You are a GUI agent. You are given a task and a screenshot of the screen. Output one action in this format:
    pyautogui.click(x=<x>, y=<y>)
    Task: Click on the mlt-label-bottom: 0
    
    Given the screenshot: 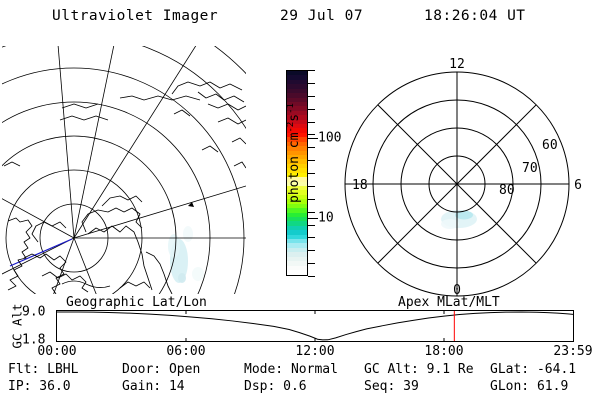 What is the action you would take?
    pyautogui.click(x=457, y=290)
    